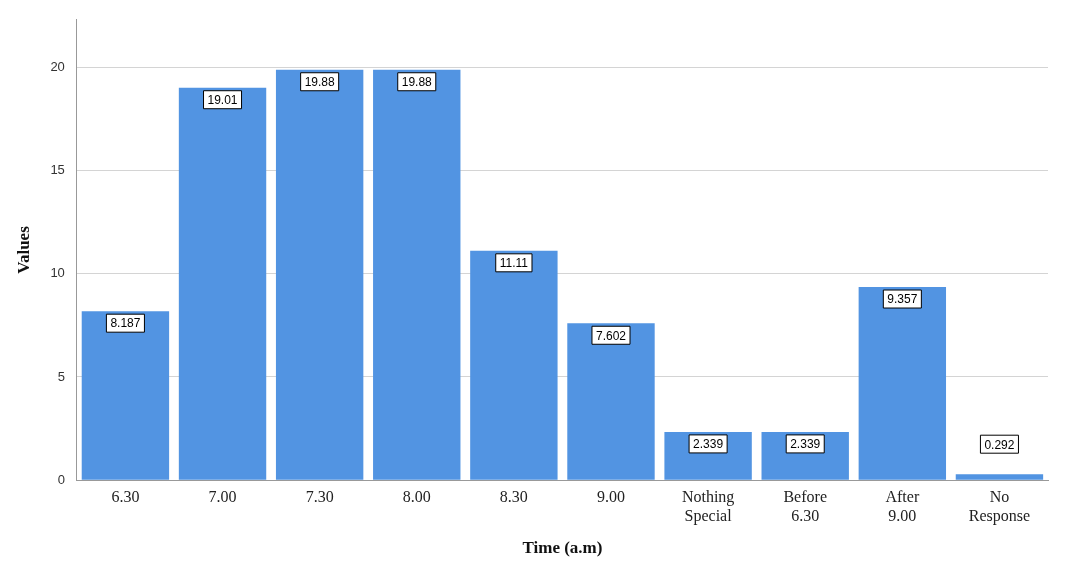 The image size is (1078, 567). Describe the element at coordinates (416, 496) in the screenshot. I see `x-tick-label: 8.00` at that location.